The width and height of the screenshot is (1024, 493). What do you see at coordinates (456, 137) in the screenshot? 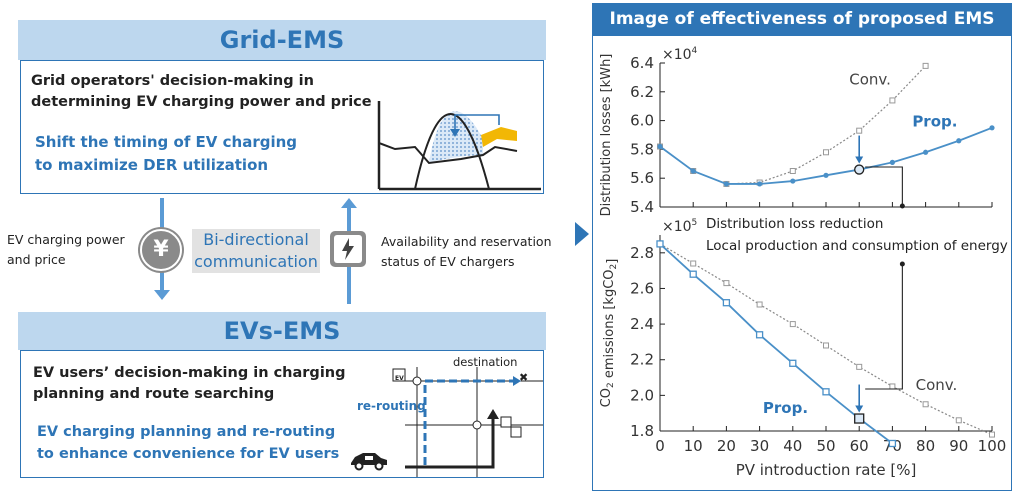
I see `pv-output-hatched-area` at bounding box center [456, 137].